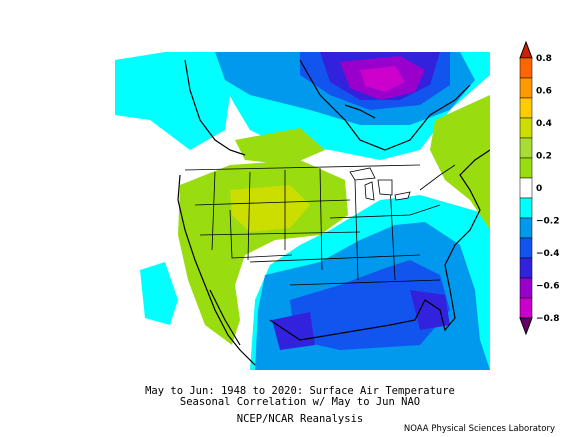 The image size is (565, 437). Describe the element at coordinates (544, 59) in the screenshot. I see `colorbar-tick-label: 0.8` at that location.